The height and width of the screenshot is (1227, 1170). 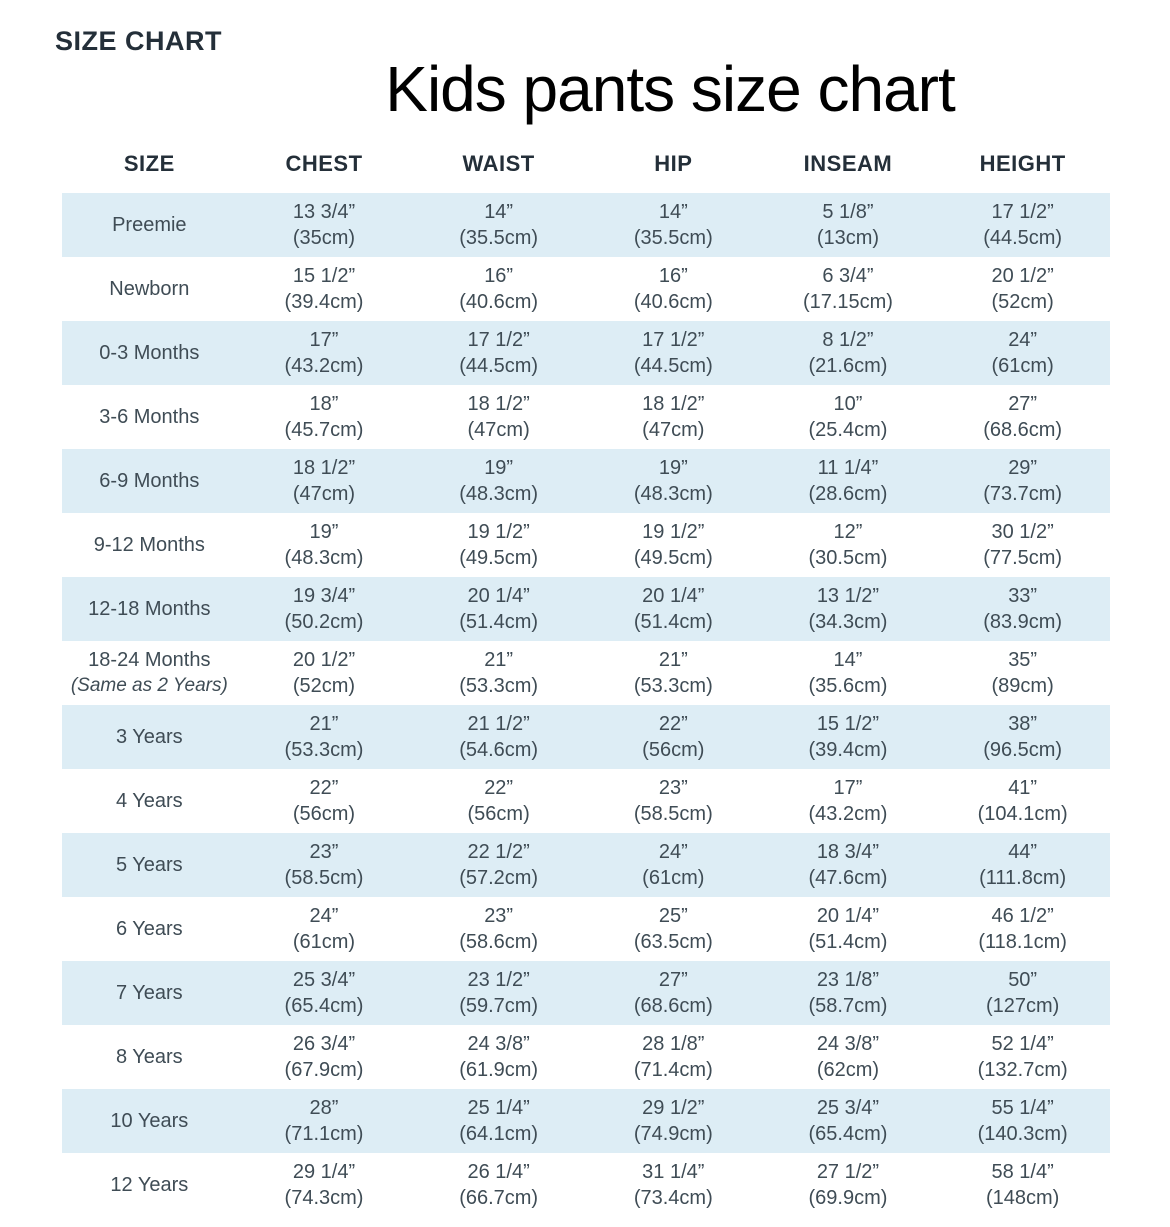 I want to click on column-header-height: HEIGHT, so click(x=1022, y=163).